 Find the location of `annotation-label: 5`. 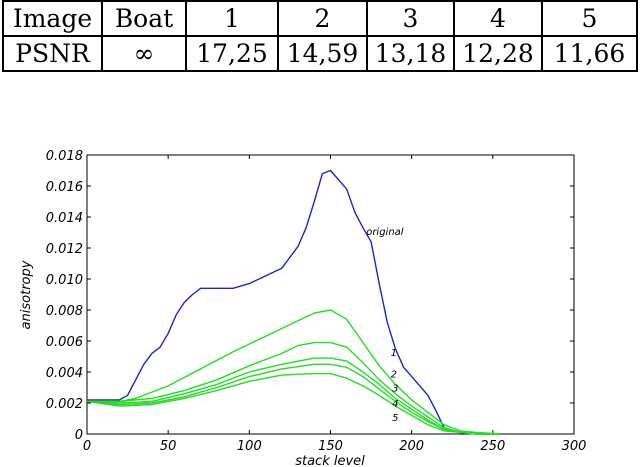

annotation-label: 5 is located at coordinates (395, 418).